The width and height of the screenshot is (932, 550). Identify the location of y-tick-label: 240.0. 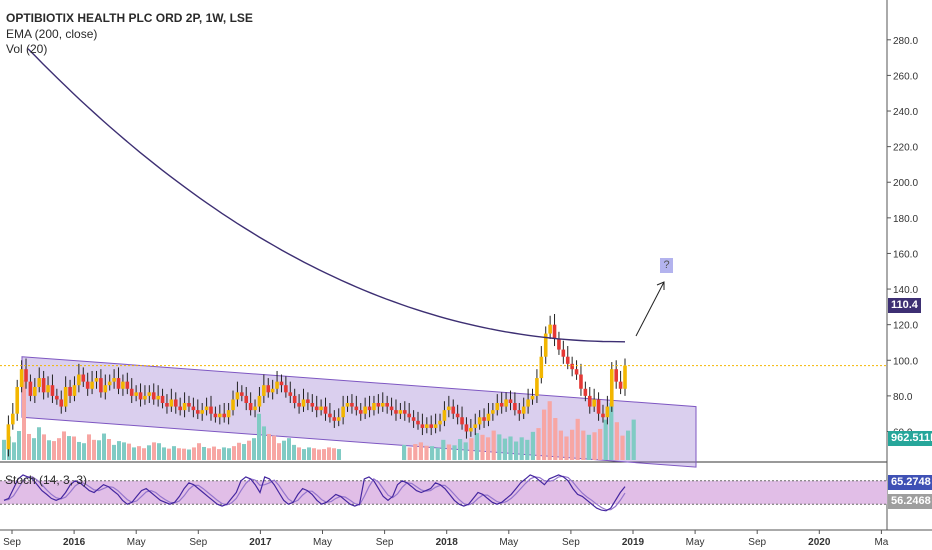
(905, 112).